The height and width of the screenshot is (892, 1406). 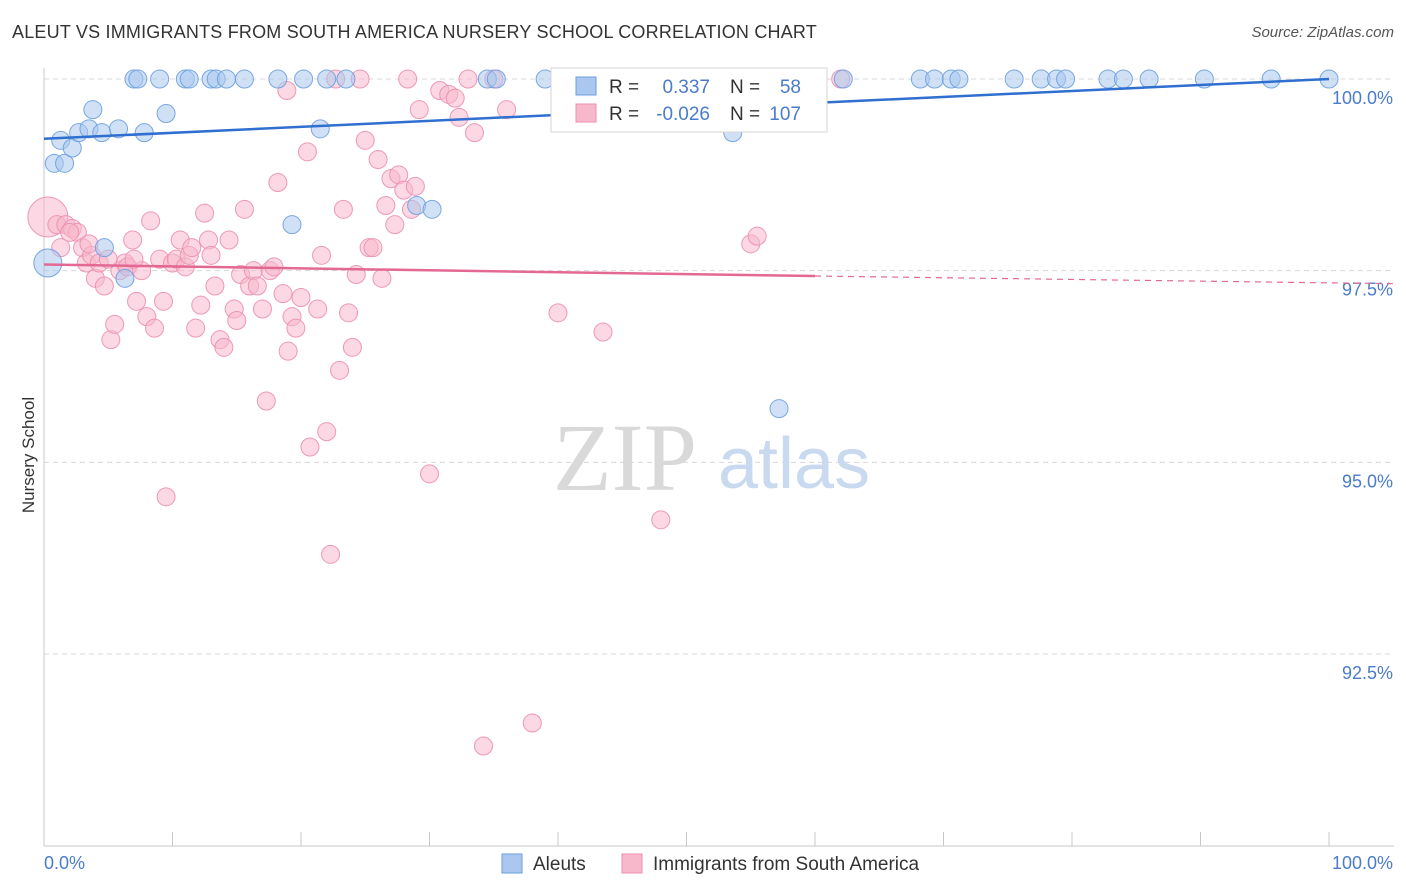 What do you see at coordinates (786, 864) in the screenshot?
I see `legend-label-immigrants: Immigrants from South America` at bounding box center [786, 864].